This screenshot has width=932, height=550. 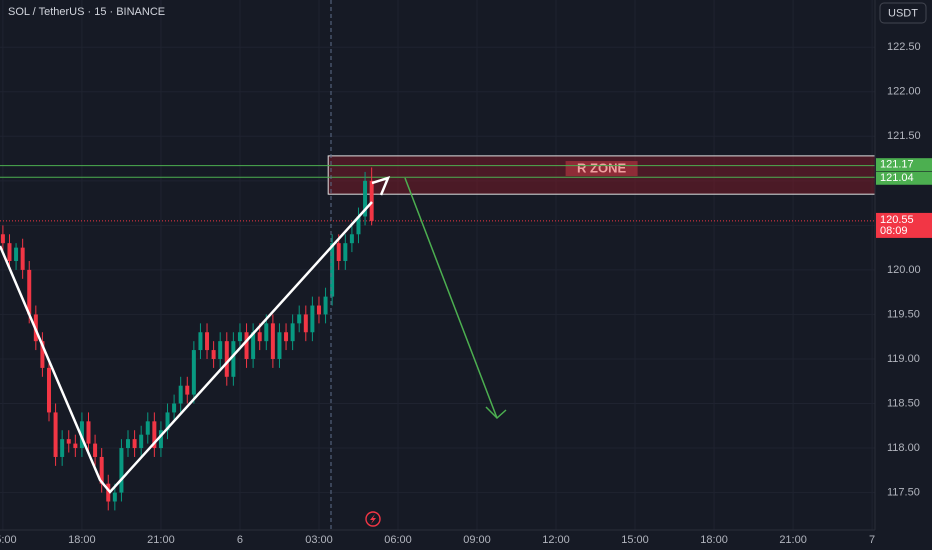 I want to click on y-tick-label: 122.00, so click(x=904, y=92).